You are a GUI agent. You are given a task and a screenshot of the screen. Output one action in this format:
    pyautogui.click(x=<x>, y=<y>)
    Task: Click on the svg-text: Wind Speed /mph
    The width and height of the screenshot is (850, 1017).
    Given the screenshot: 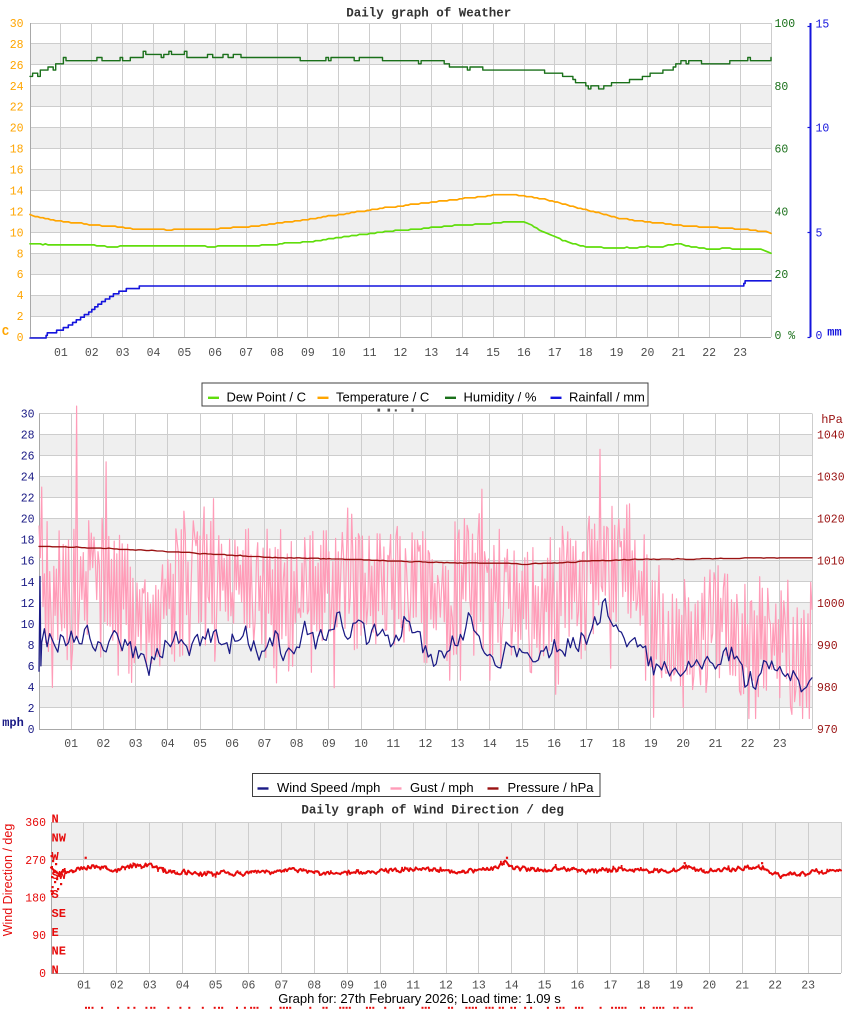 What is the action you would take?
    pyautogui.click(x=328, y=787)
    